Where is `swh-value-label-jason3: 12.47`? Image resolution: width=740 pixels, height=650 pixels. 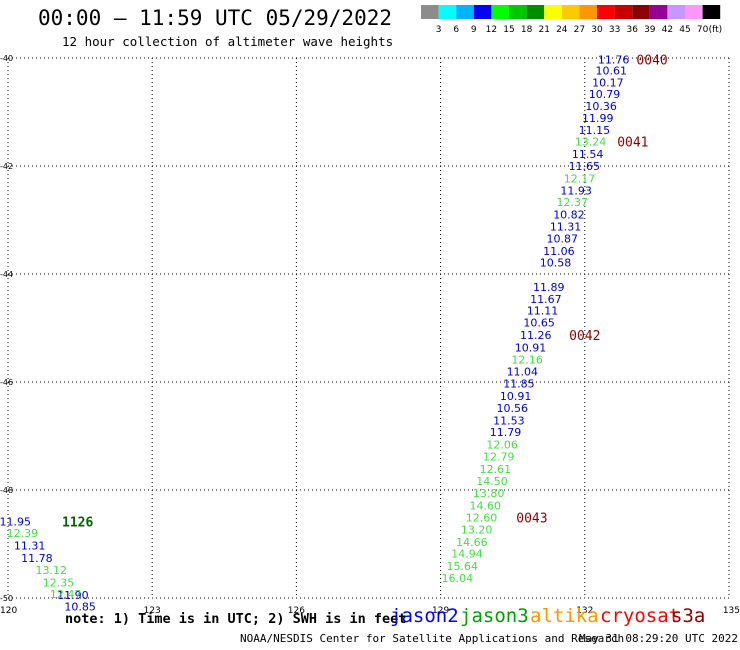 swh-value-label-jason3: 12.47 is located at coordinates (66, 594).